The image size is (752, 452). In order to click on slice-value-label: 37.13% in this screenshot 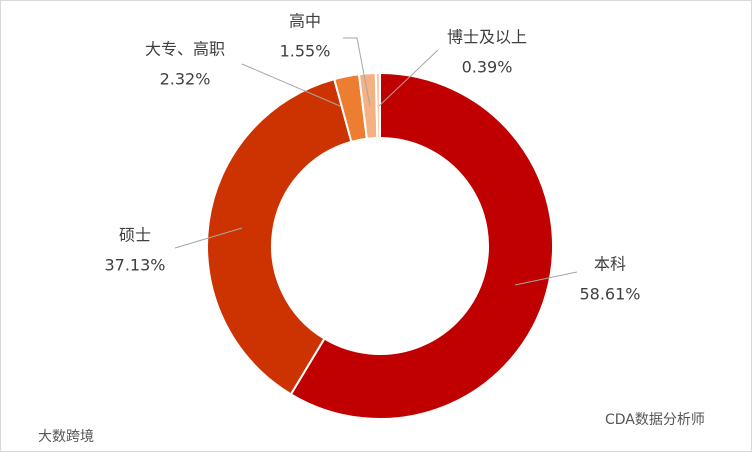, I will do `click(134, 265)`.